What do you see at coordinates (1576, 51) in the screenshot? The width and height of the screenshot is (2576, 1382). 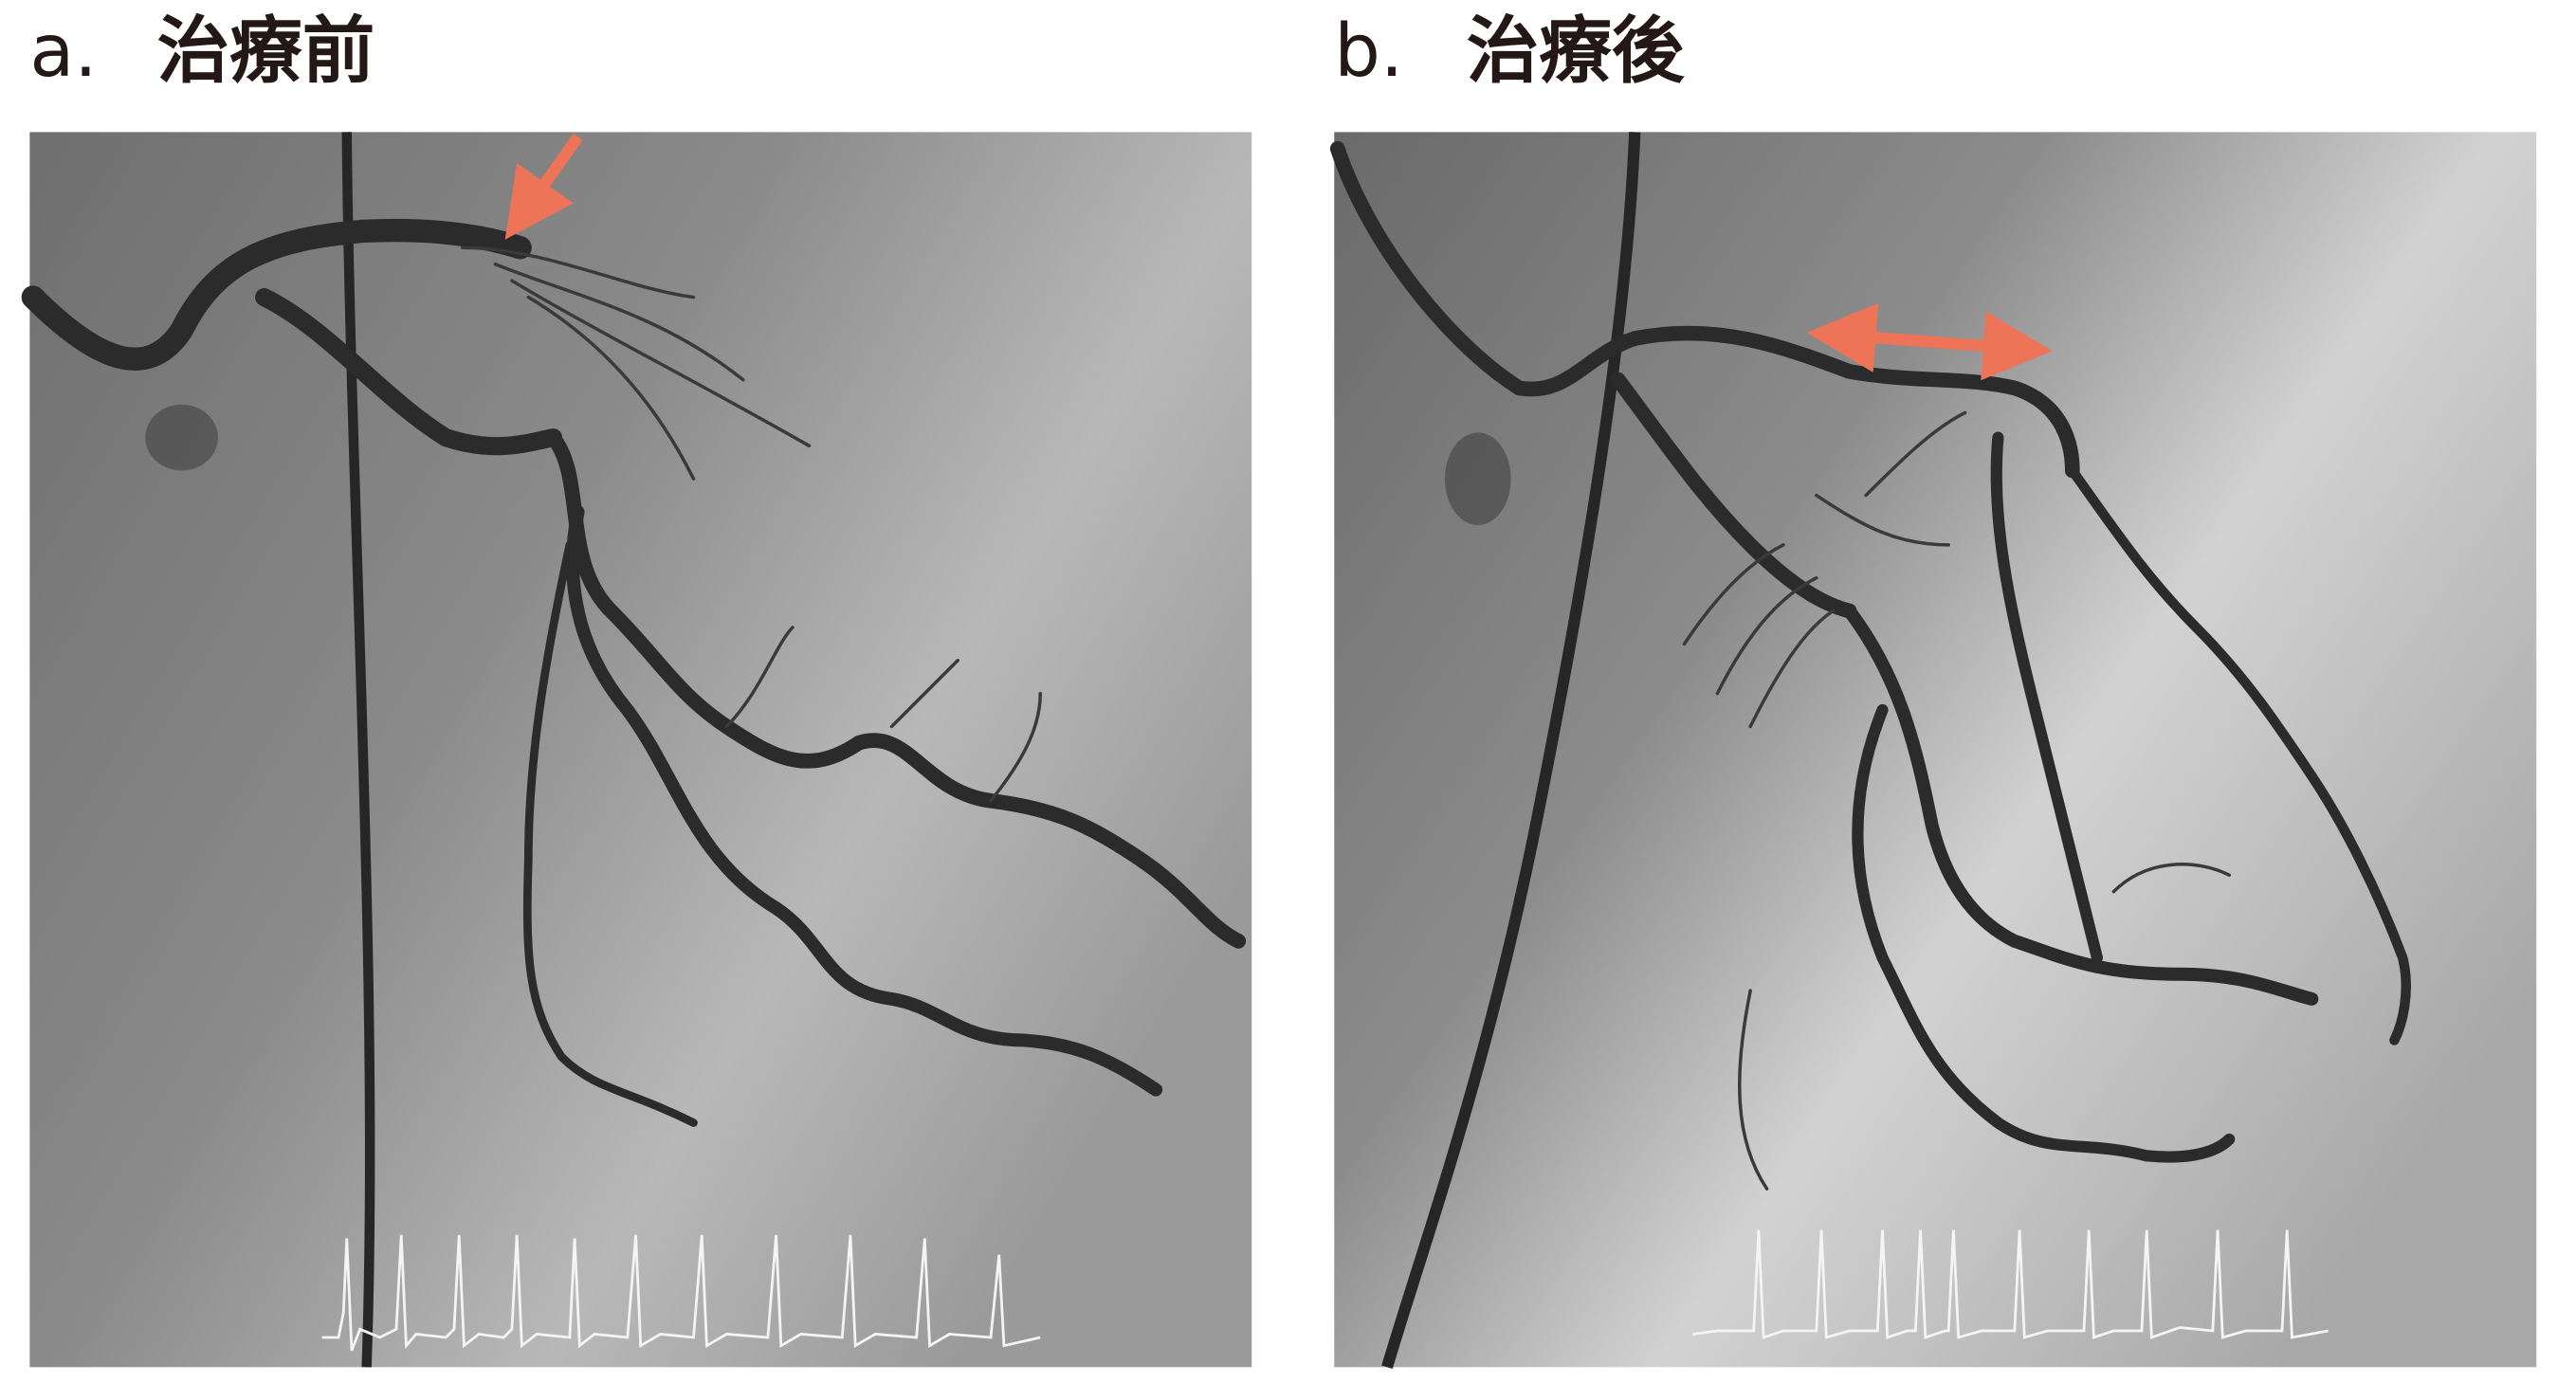 I see `panel-title: 治療後` at bounding box center [1576, 51].